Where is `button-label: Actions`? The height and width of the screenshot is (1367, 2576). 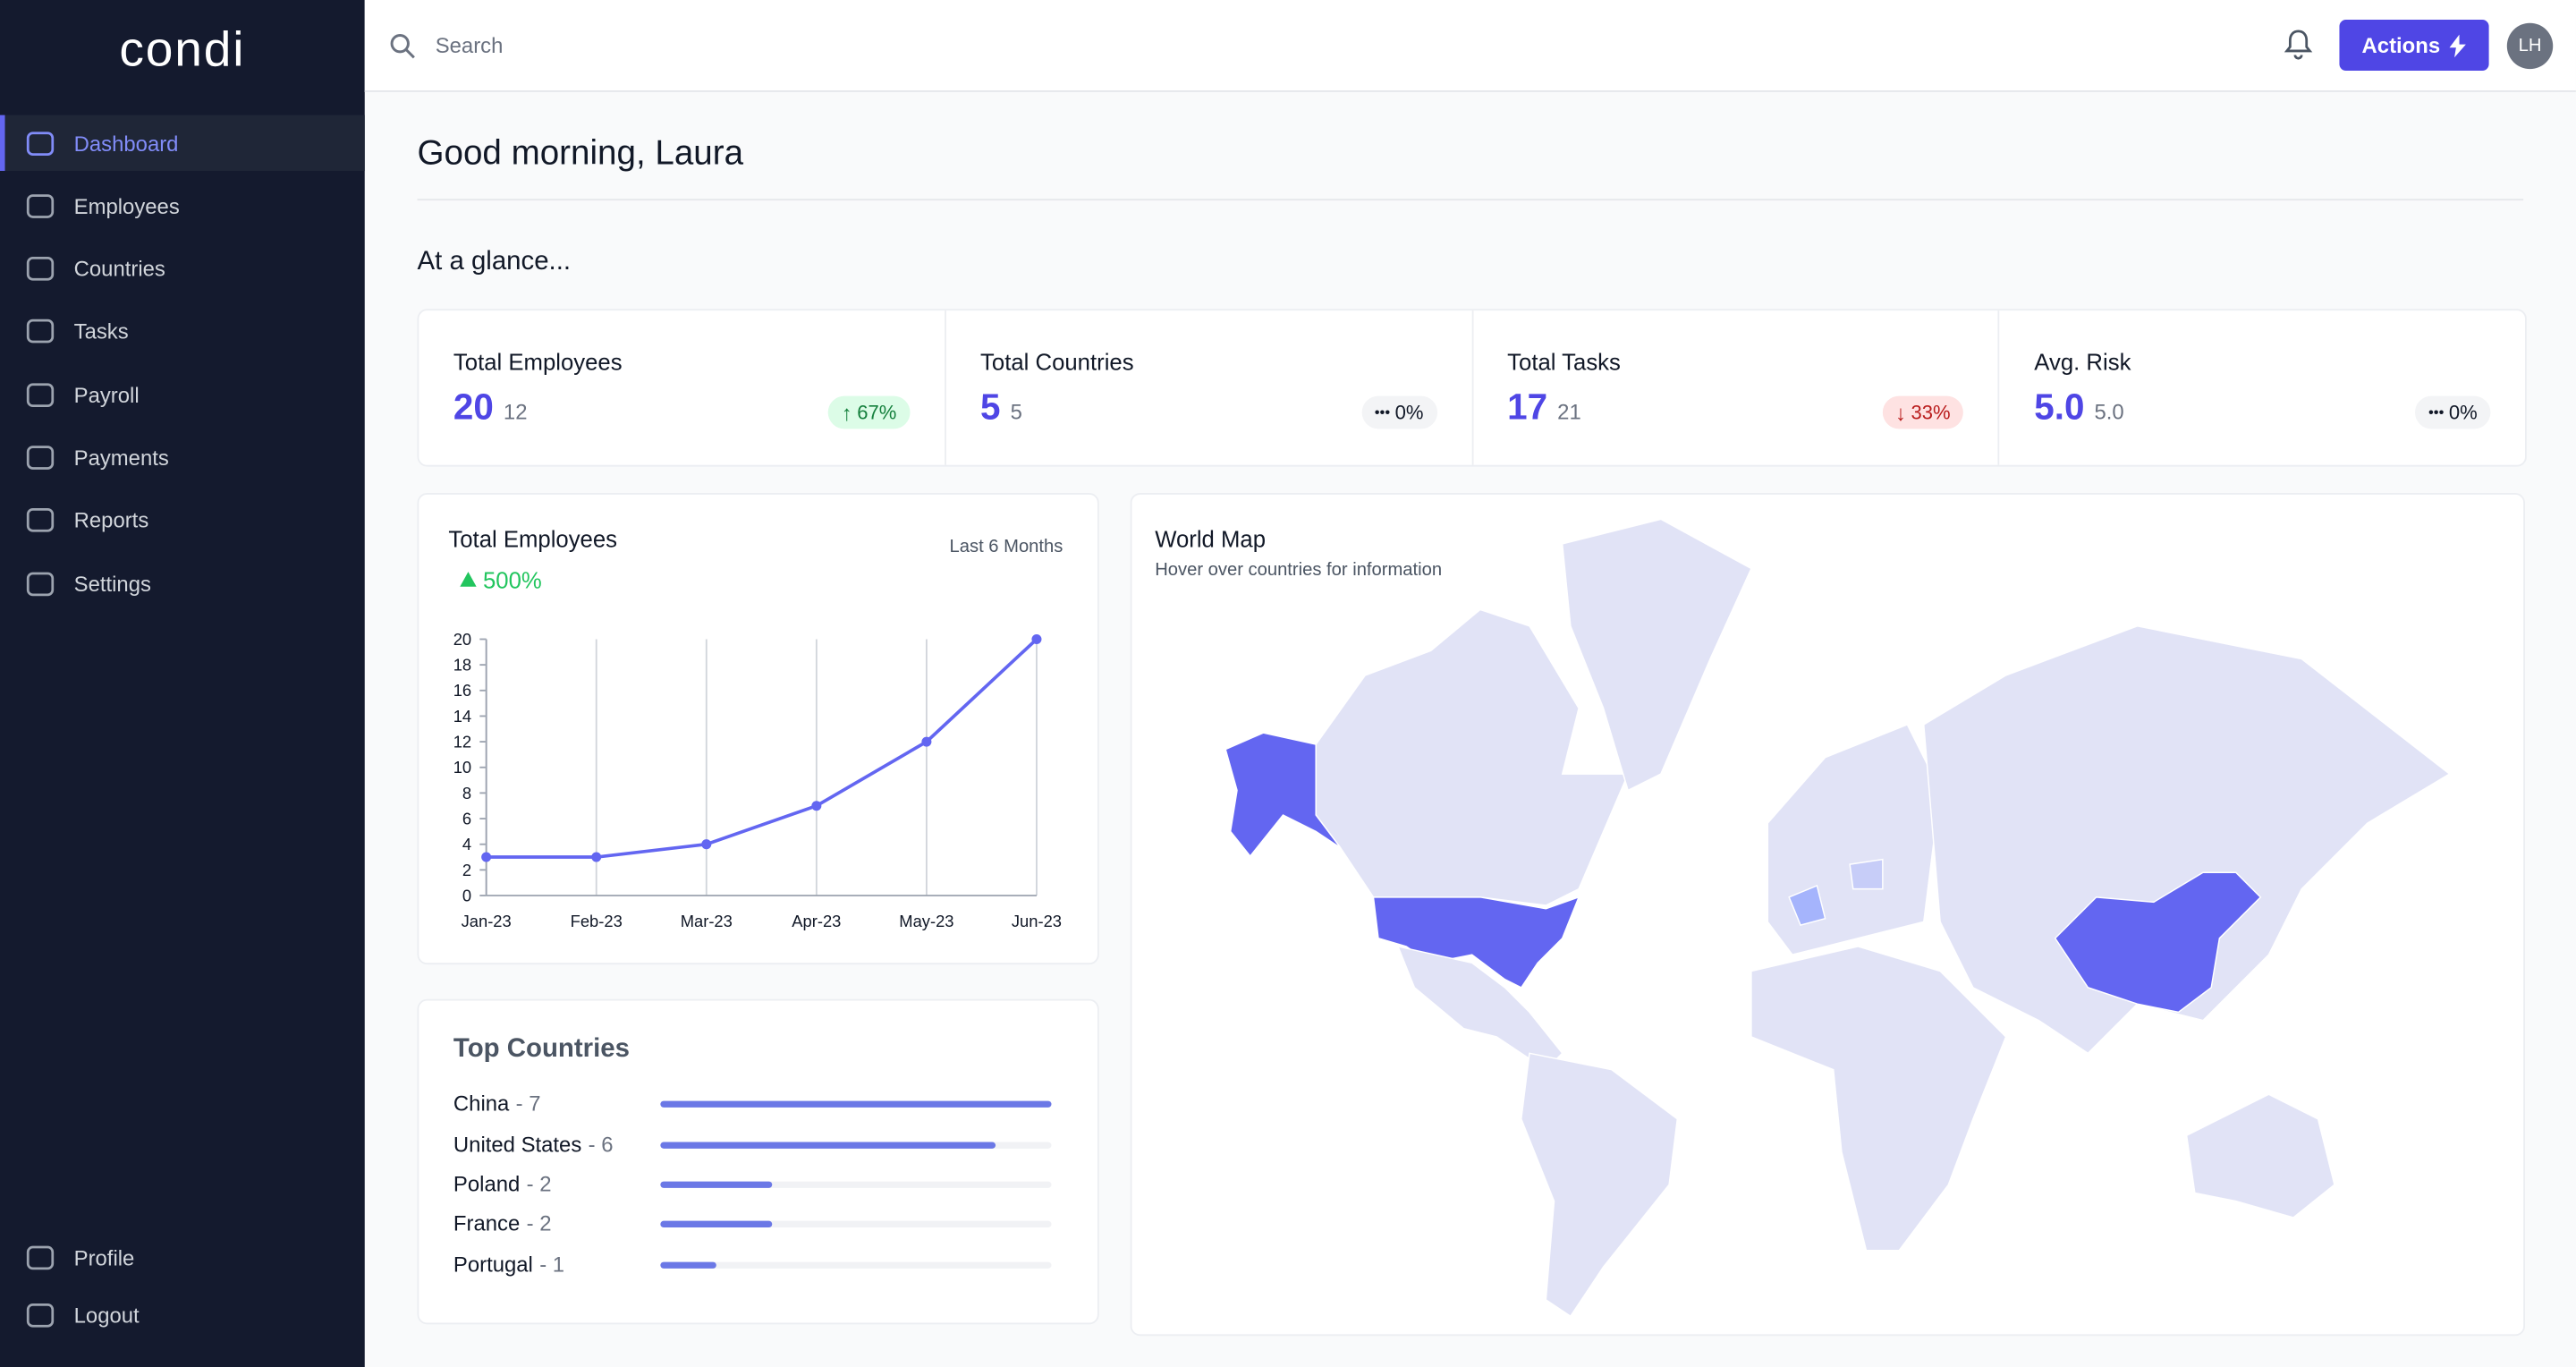 button-label: Actions is located at coordinates (2401, 45).